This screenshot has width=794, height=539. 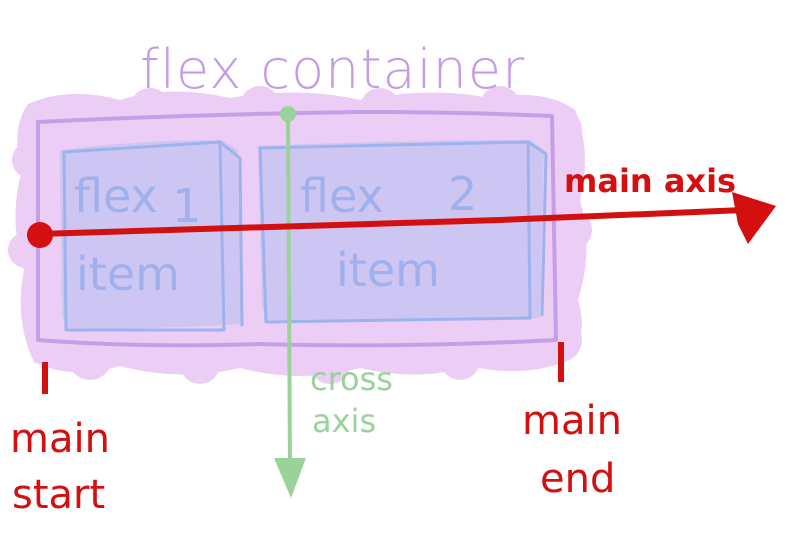 I want to click on cross-axis-label-line1: cross, so click(x=351, y=379).